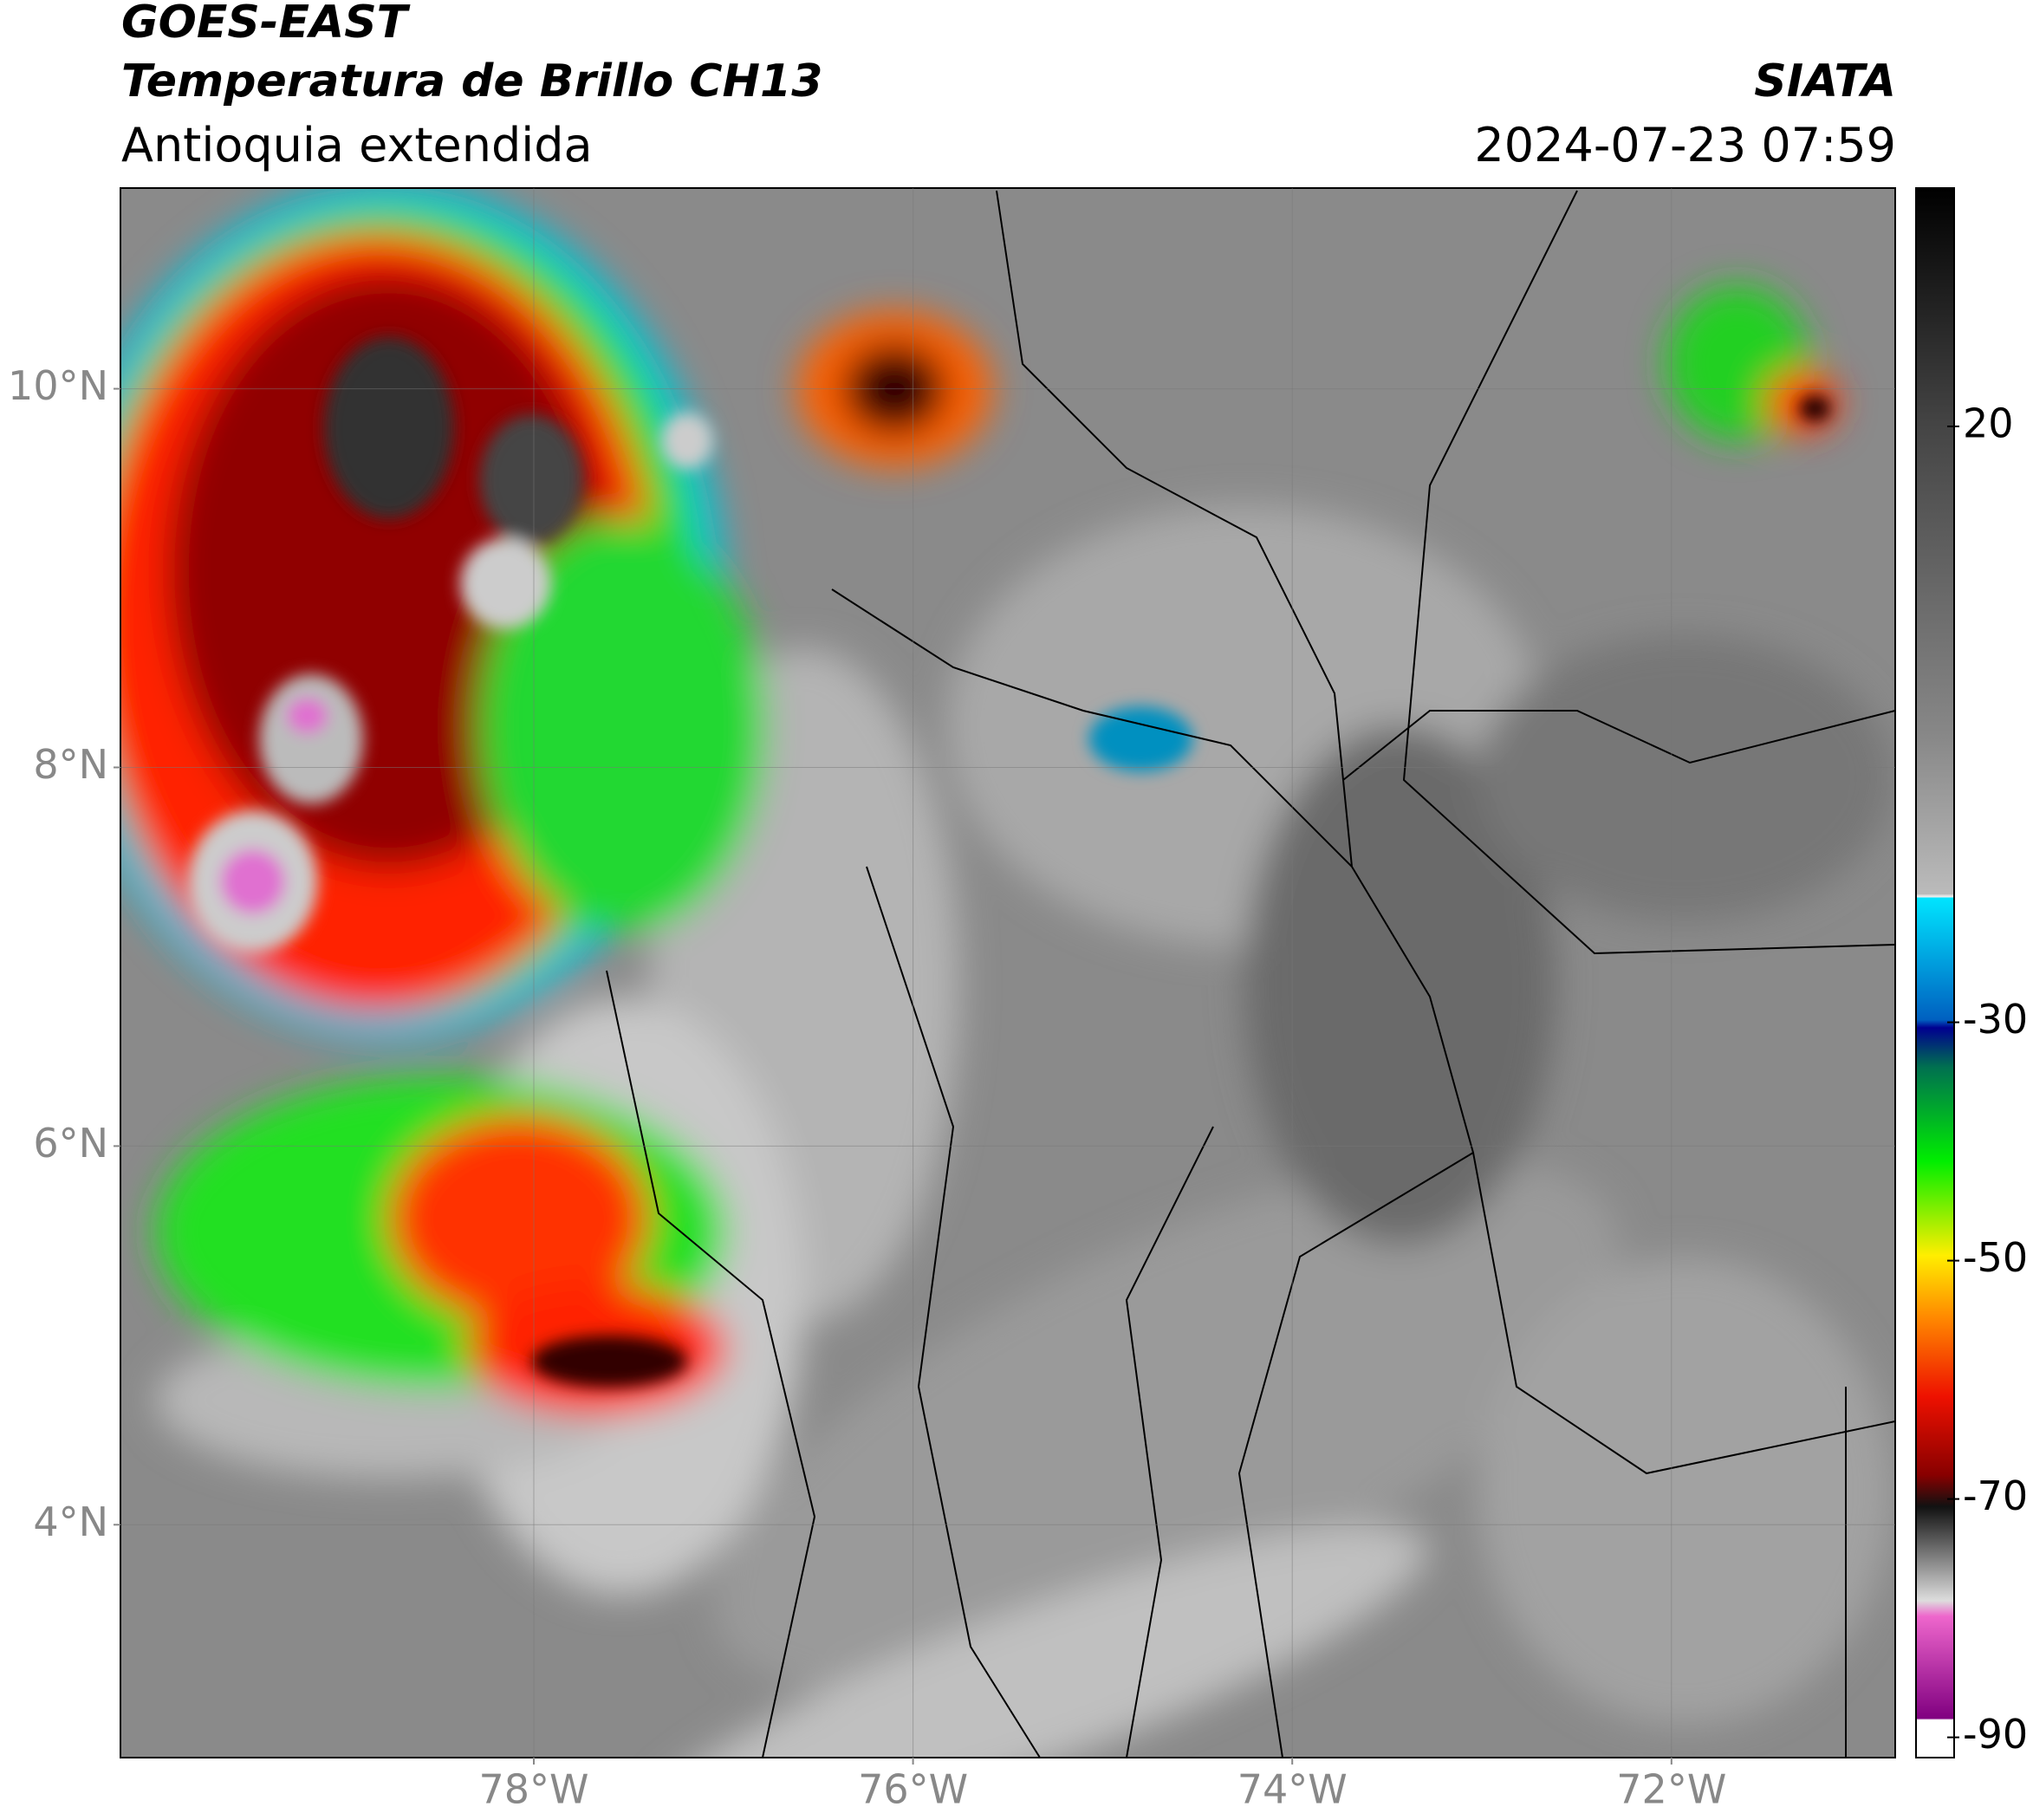  Describe the element at coordinates (264, 24) in the screenshot. I see `satellite-title: GOES-EAST` at that location.